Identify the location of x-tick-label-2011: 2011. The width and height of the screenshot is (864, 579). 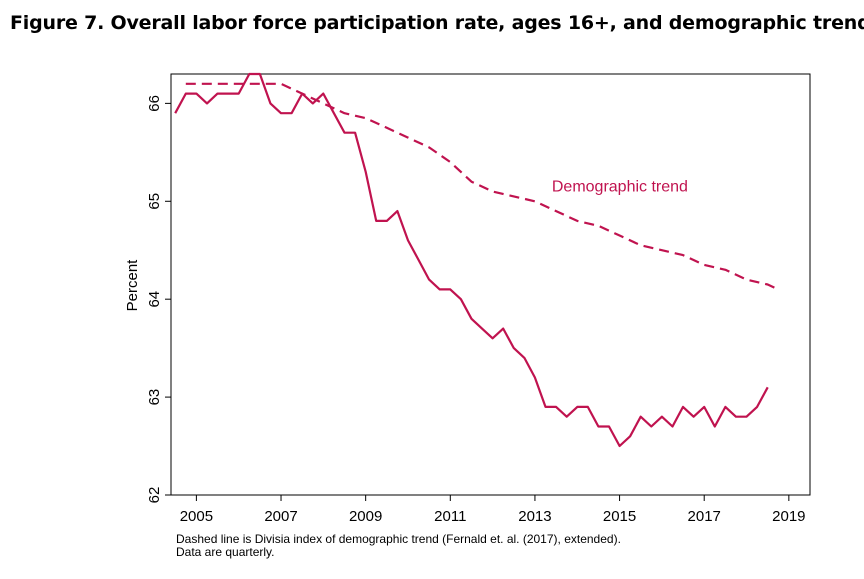
(450, 516).